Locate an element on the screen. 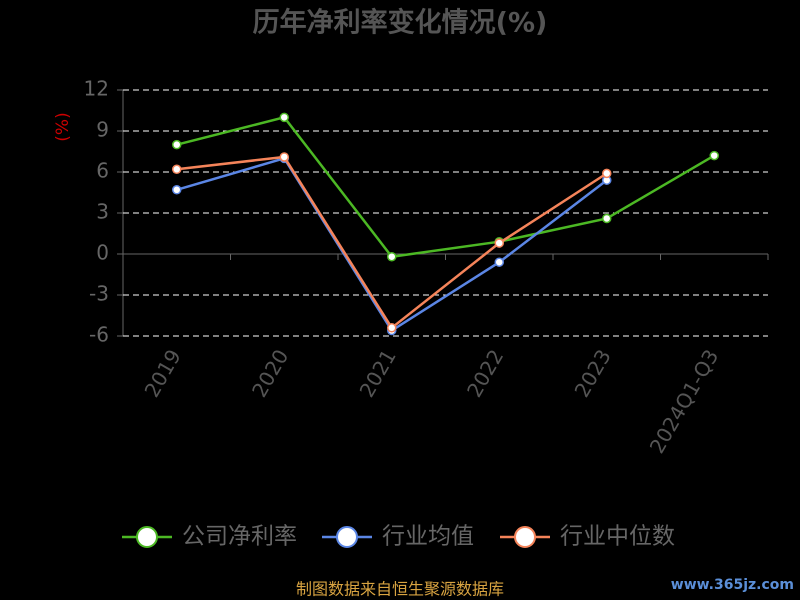  y-tick-label: 12 is located at coordinates (96, 89).